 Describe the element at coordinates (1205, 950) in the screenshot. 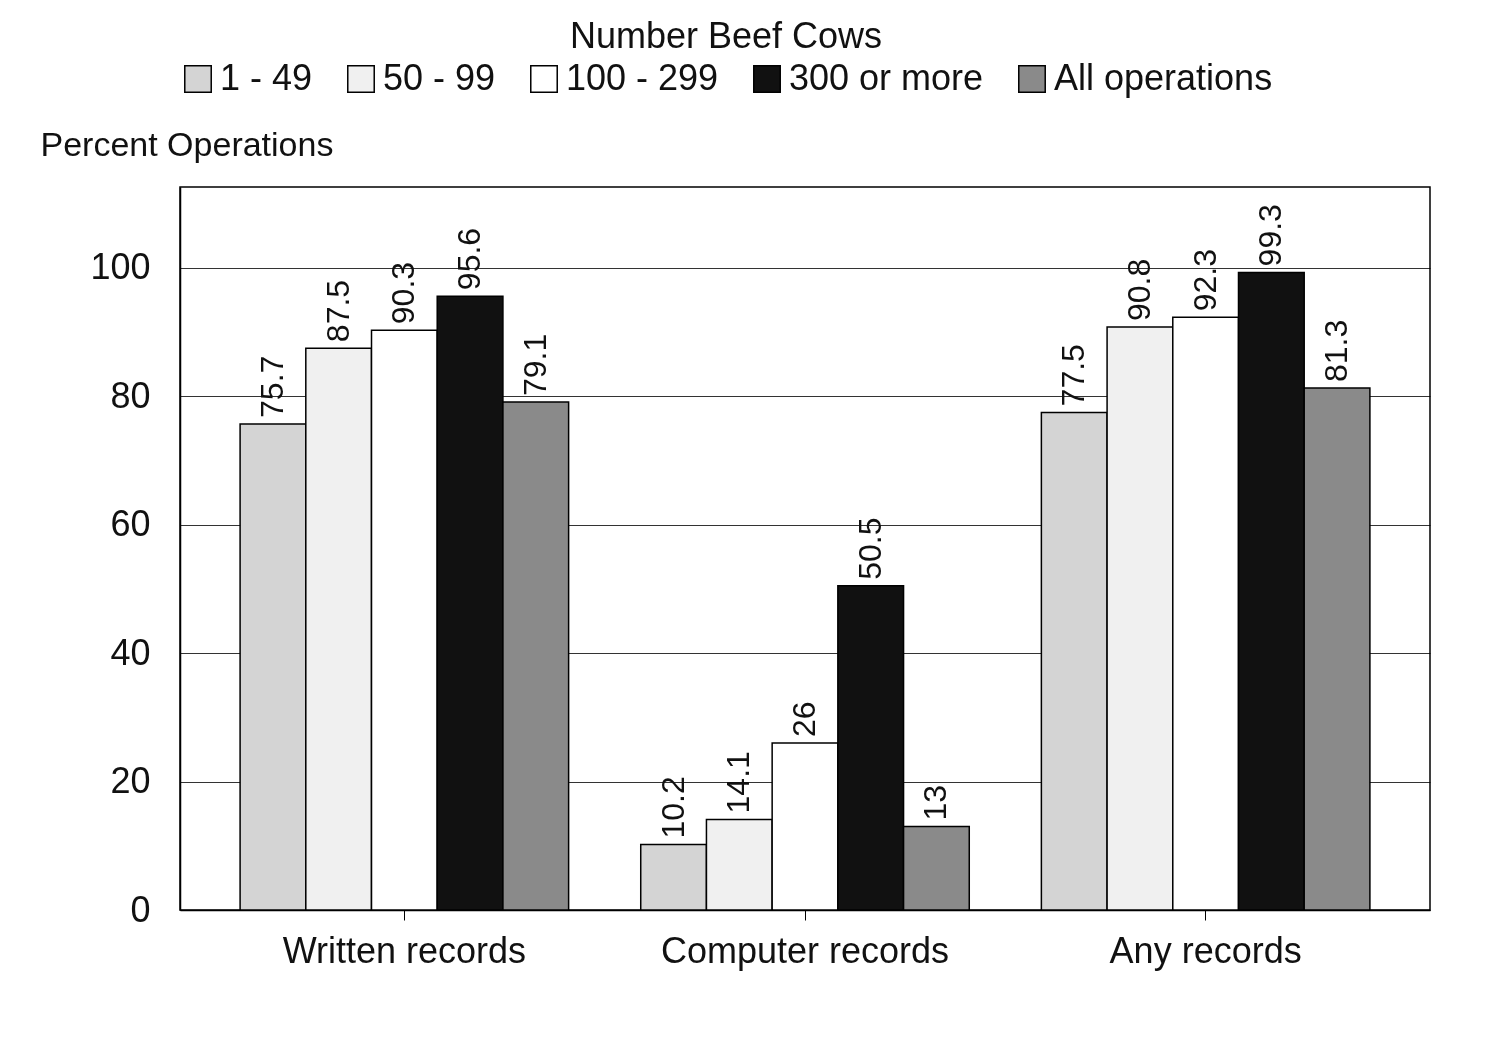

I see `x-tick-label: Any records` at that location.